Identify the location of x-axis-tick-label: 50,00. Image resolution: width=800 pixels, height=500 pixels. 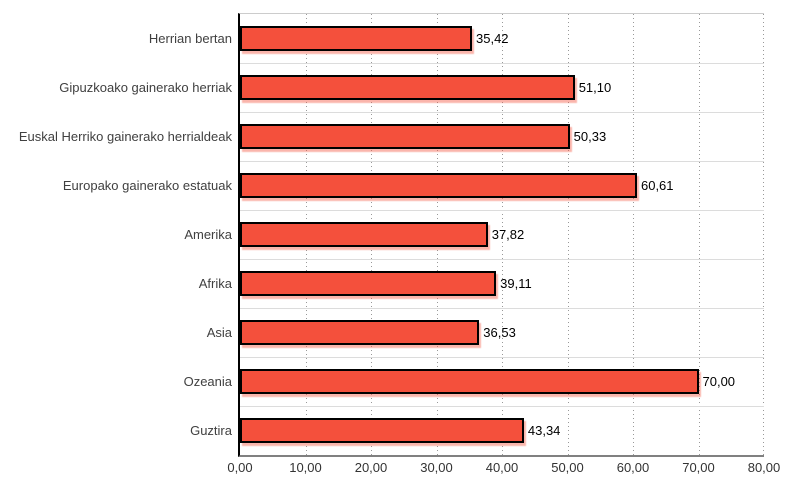
(567, 467).